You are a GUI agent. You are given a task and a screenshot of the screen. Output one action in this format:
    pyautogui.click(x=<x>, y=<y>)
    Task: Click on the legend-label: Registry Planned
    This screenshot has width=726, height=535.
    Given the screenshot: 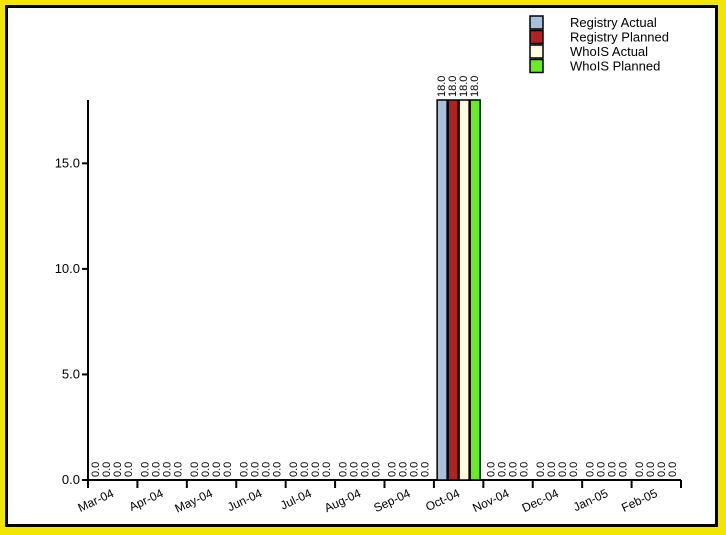 What is the action you would take?
    pyautogui.click(x=619, y=37)
    